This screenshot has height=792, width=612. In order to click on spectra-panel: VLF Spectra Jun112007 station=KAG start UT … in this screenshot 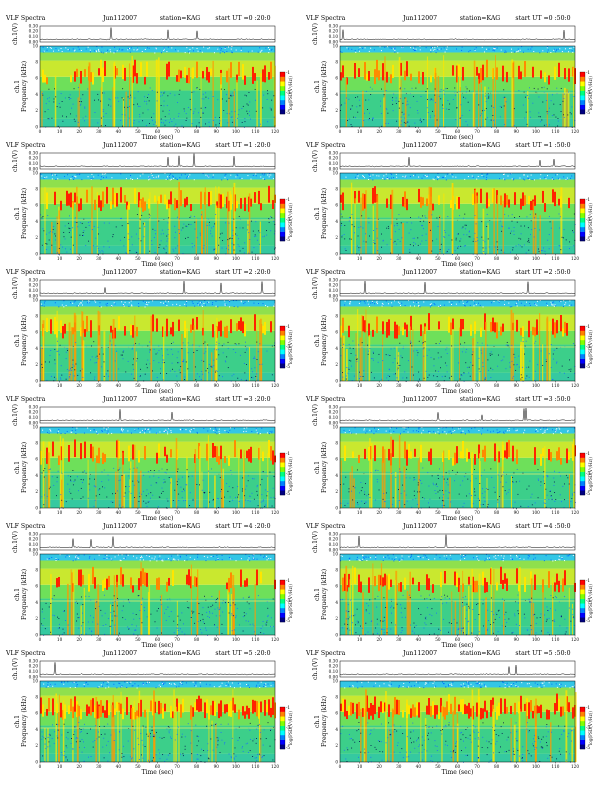, I will do `click(150, 585)`.